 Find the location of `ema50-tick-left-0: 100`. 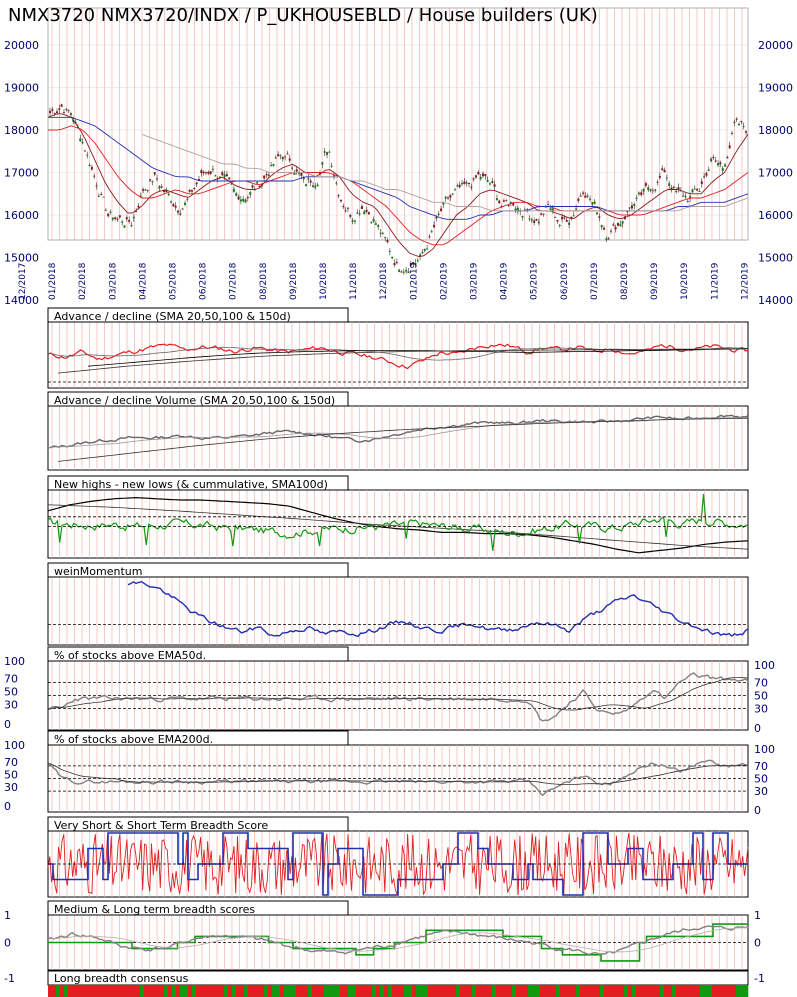

ema50-tick-left-0: 100 is located at coordinates (14, 661).